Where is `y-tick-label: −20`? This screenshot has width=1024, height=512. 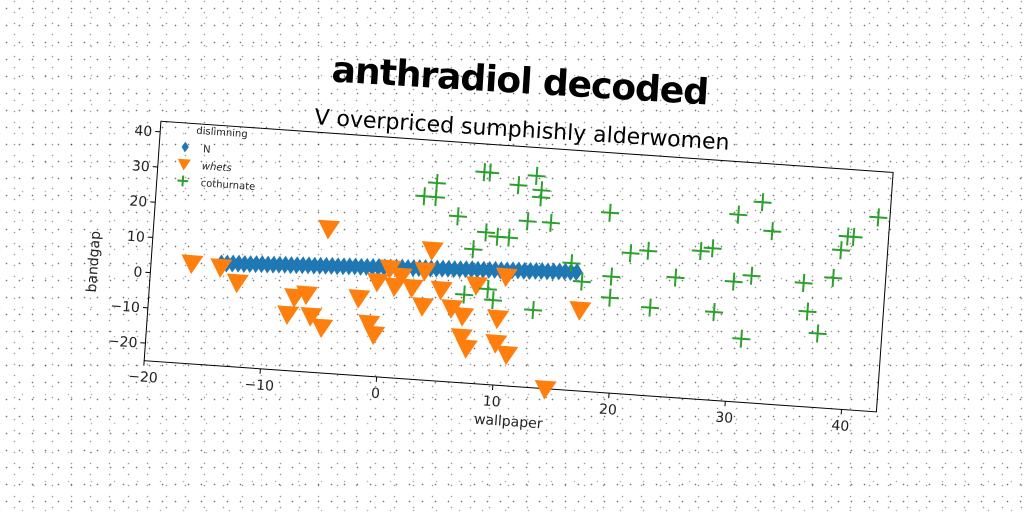 y-tick-label: −20 is located at coordinates (122, 342).